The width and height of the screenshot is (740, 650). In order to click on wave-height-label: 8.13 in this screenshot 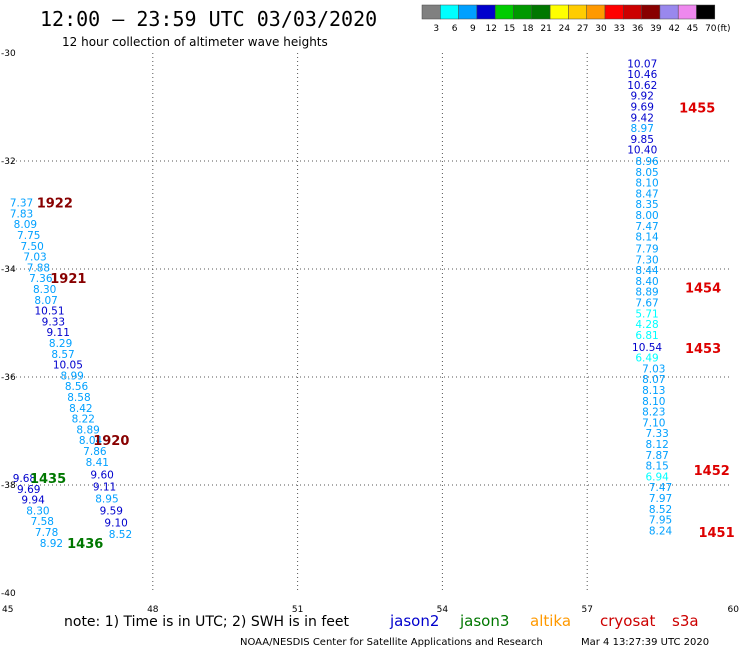, I will do `click(653, 391)`.